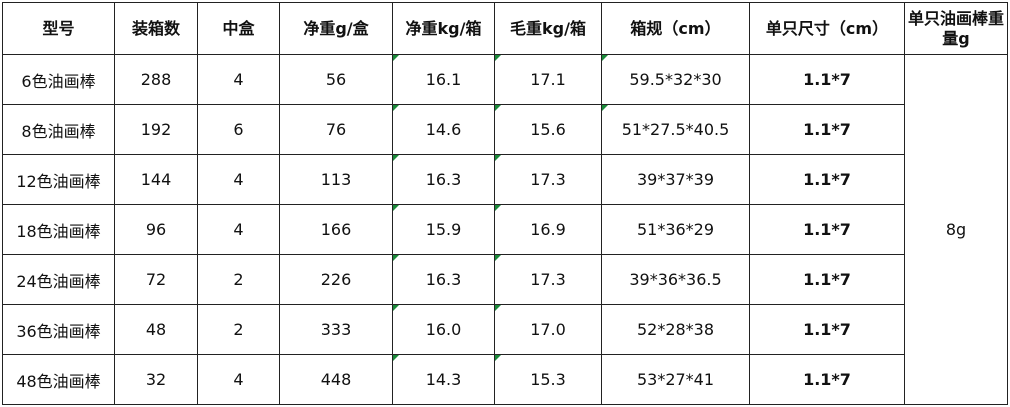  Describe the element at coordinates (156, 28) in the screenshot. I see `header-cell: 装箱数` at that location.